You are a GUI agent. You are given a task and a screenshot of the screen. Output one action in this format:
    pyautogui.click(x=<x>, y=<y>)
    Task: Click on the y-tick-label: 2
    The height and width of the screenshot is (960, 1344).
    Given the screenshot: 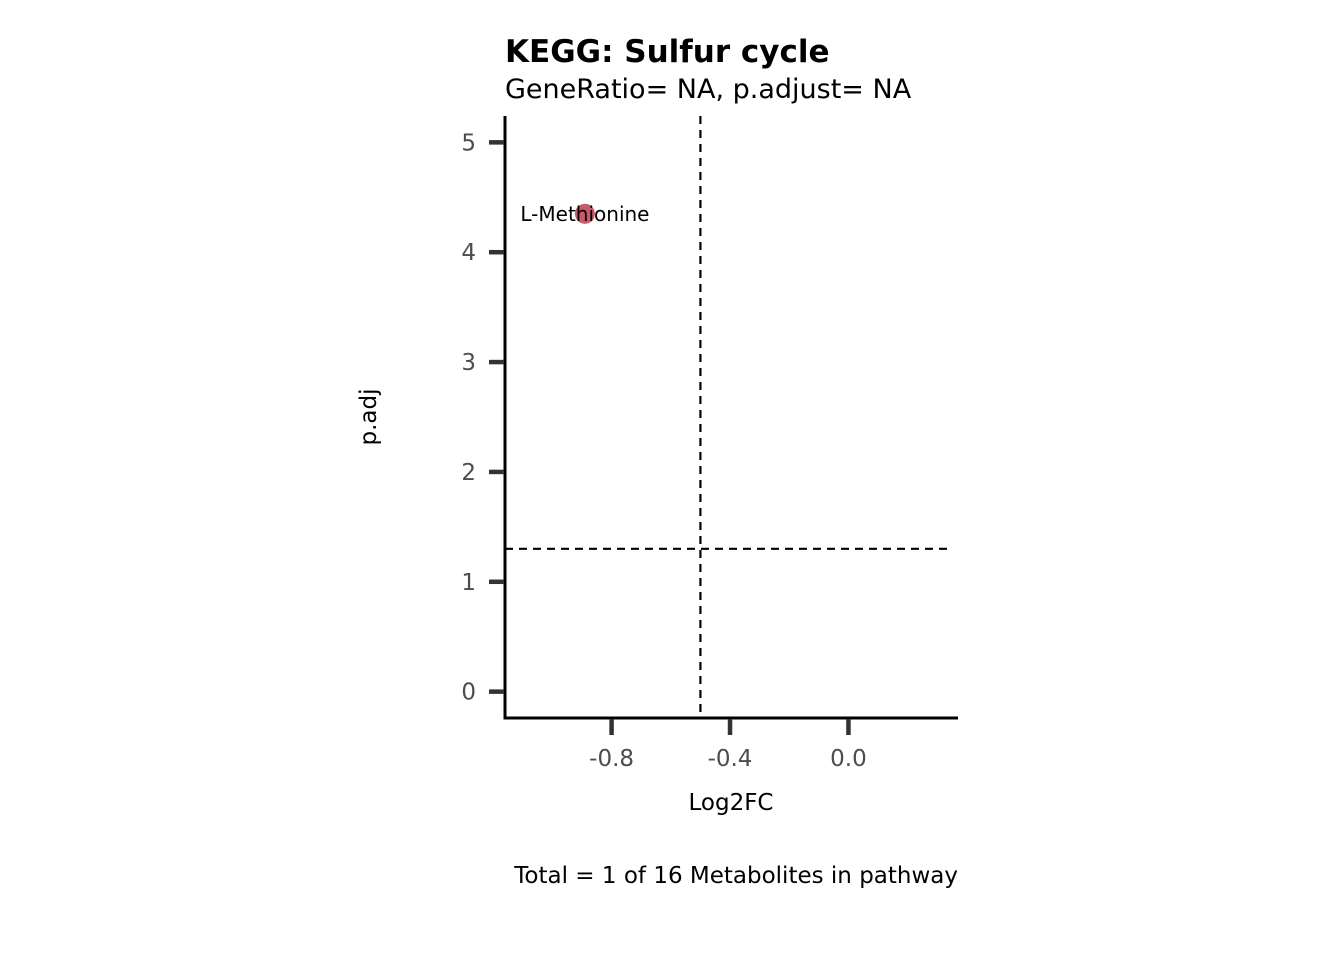 What is the action you would take?
    pyautogui.click(x=468, y=473)
    